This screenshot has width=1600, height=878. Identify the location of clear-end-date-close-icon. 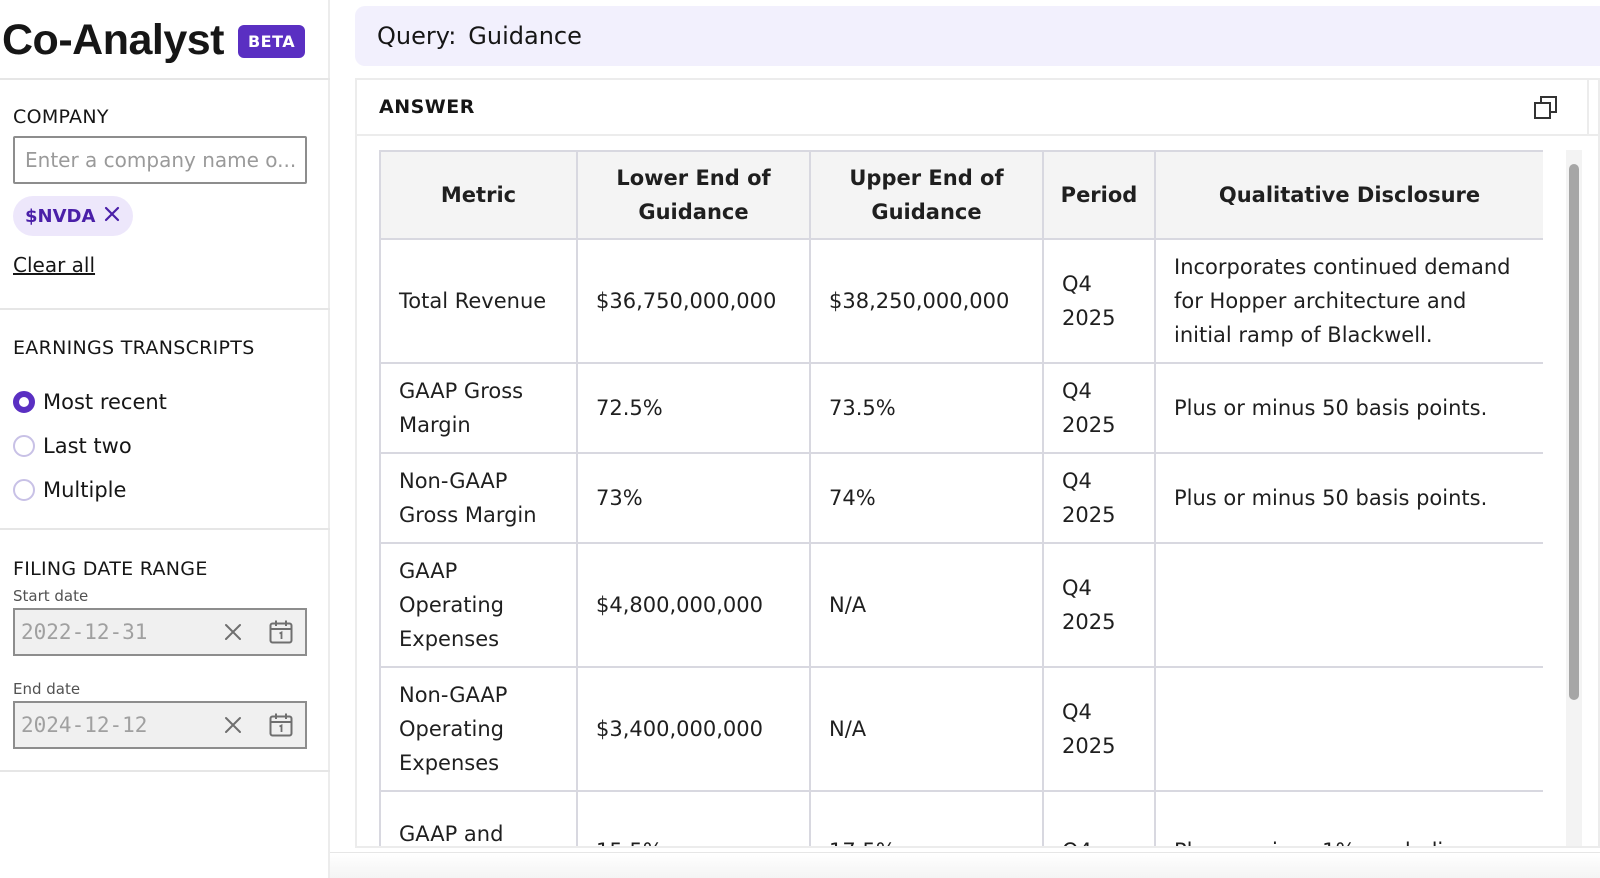
(233, 725).